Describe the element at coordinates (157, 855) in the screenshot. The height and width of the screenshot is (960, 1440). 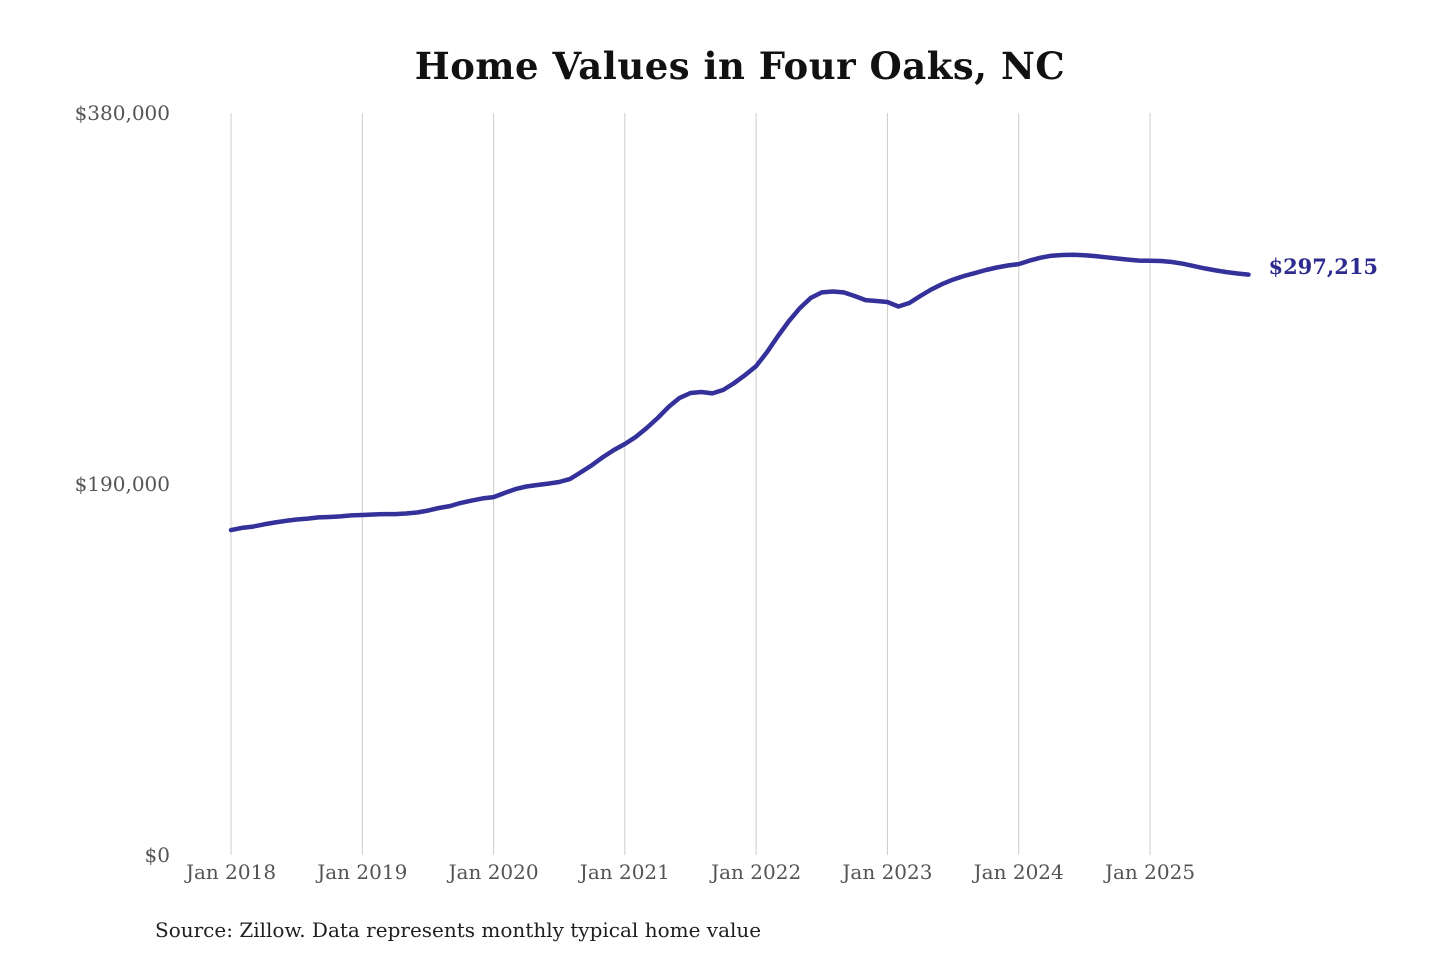
I see `y-tick-label: $0` at that location.